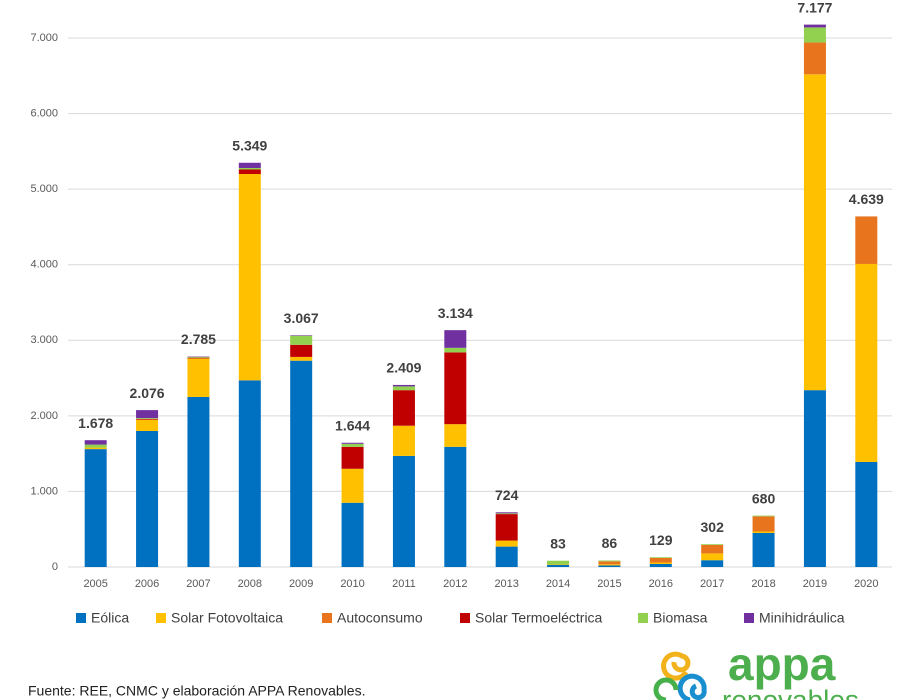 Image resolution: width=900 pixels, height=700 pixels. I want to click on legend-label: Eólica, so click(110, 618).